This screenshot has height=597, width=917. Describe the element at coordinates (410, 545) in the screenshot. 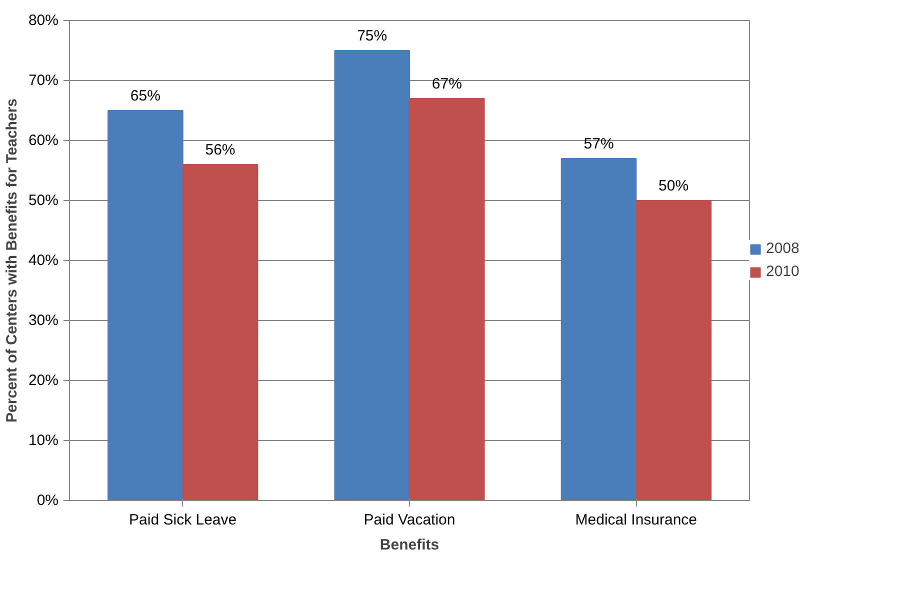

I see `x-axis-title: Benefits` at that location.